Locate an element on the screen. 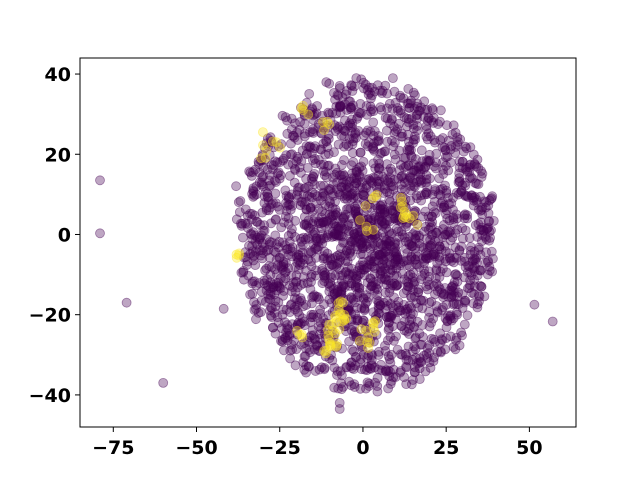 The height and width of the screenshot is (480, 640). y-tick-label: 40 is located at coordinates (58, 75).